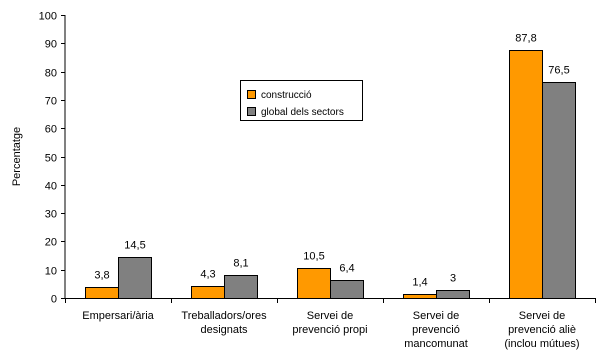  I want to click on x-tick-label-line: prevenció aliè, so click(542, 330).